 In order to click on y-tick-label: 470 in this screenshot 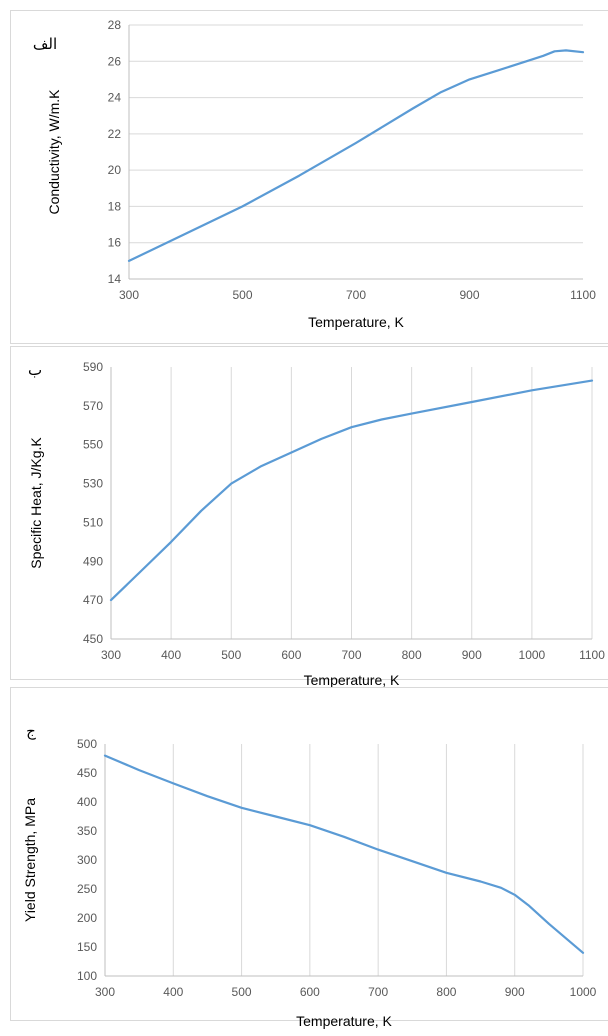, I will do `click(93, 600)`.